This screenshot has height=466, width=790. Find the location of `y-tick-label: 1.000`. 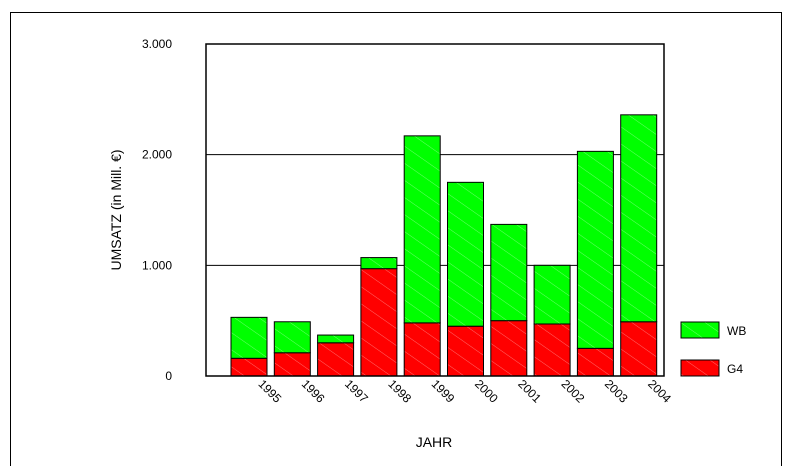

y-tick-label: 1.000 is located at coordinates (157, 265).